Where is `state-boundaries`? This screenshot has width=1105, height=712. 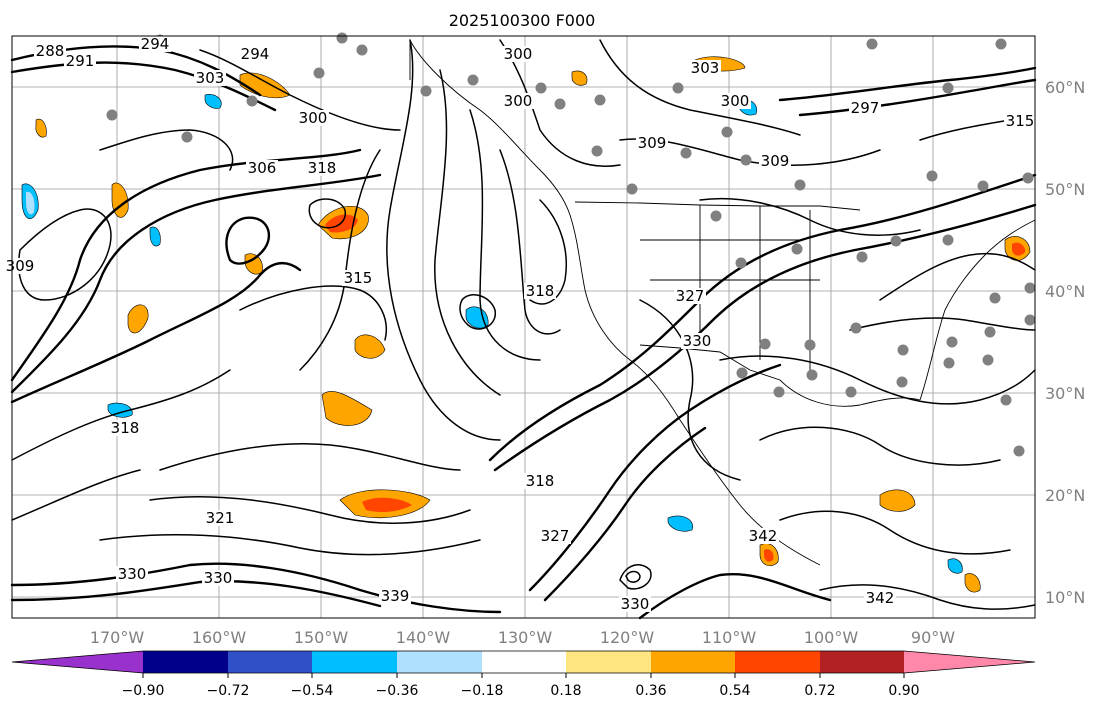
state-boundaries is located at coordinates (730, 292).